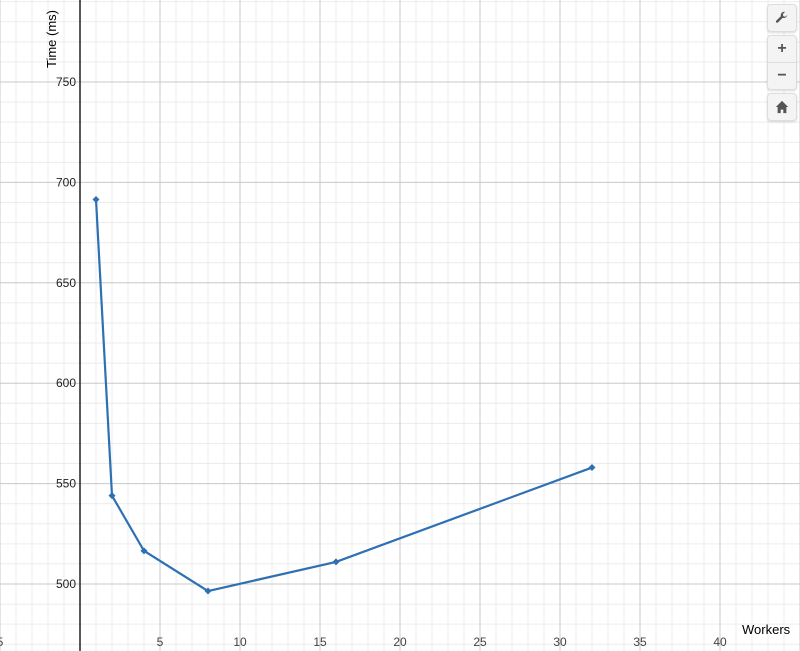  Describe the element at coordinates (720, 642) in the screenshot. I see `x-tick-label: 40` at that location.